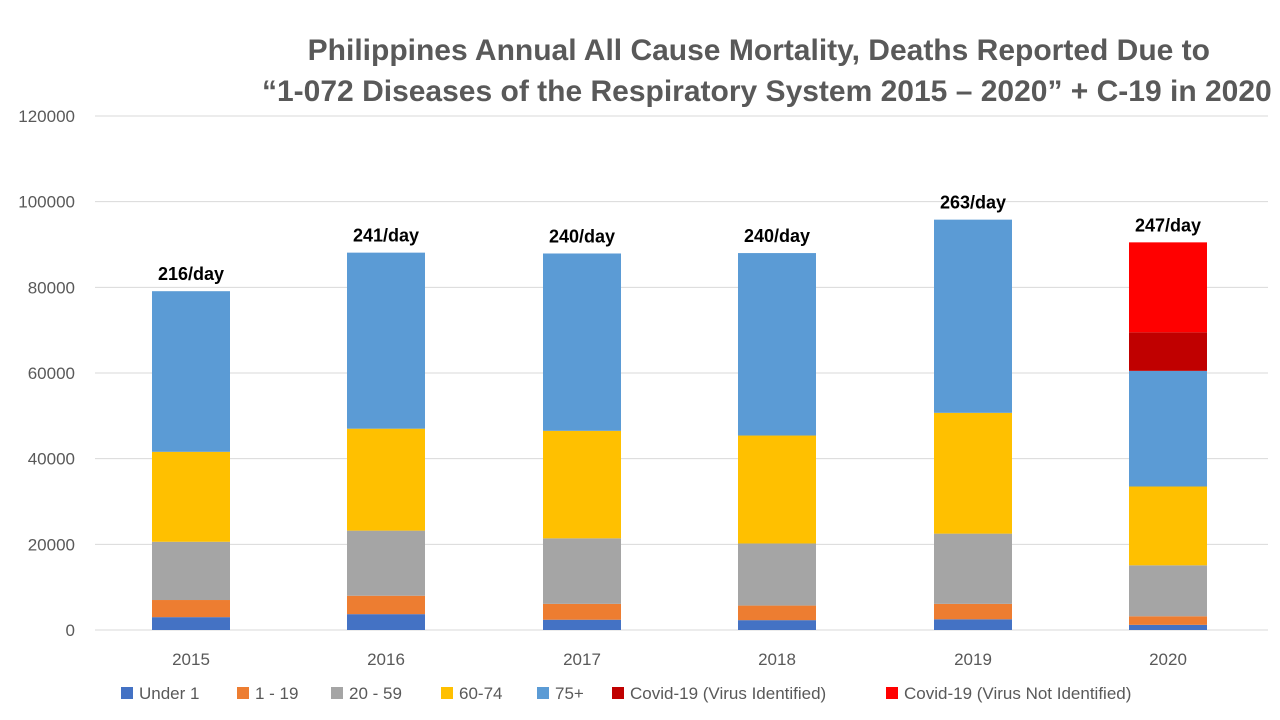 This screenshot has width=1280, height=720. Describe the element at coordinates (582, 659) in the screenshot. I see `x-tick-label: 2017` at that location.